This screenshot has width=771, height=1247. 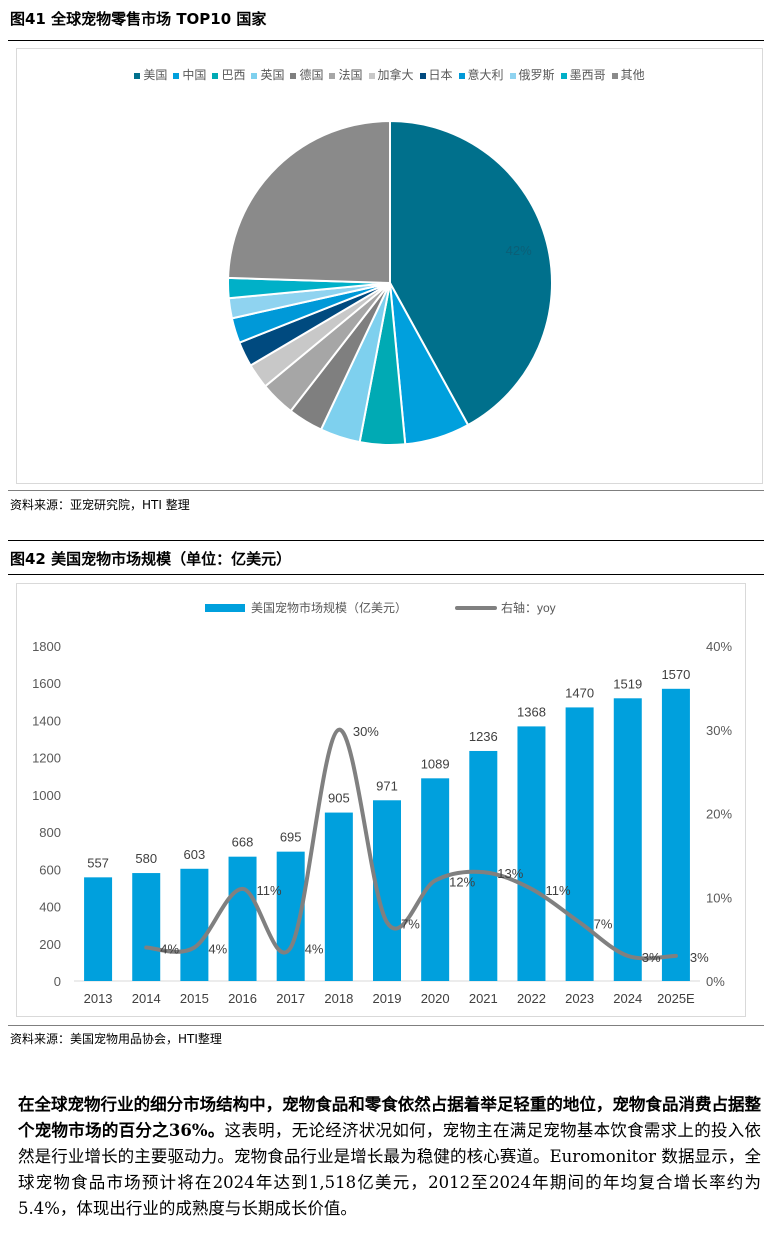 What do you see at coordinates (676, 998) in the screenshot?
I see `x-tick-label: 2025E` at bounding box center [676, 998].